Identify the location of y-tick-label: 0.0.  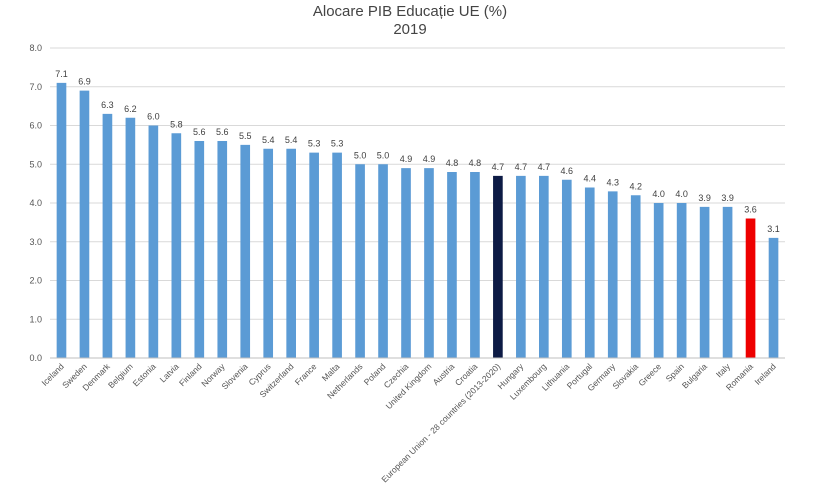
(35, 358).